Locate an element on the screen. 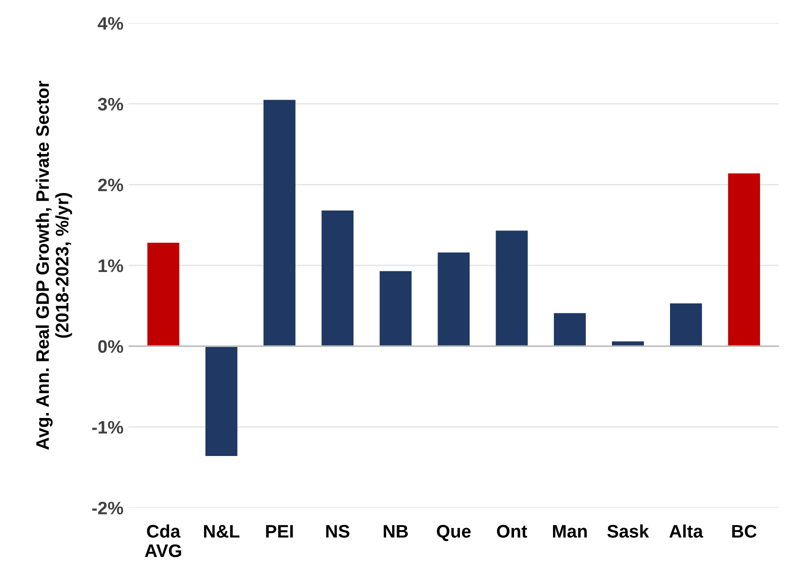 This screenshot has height=577, width=803. x-tick-label: PEI is located at coordinates (279, 531).